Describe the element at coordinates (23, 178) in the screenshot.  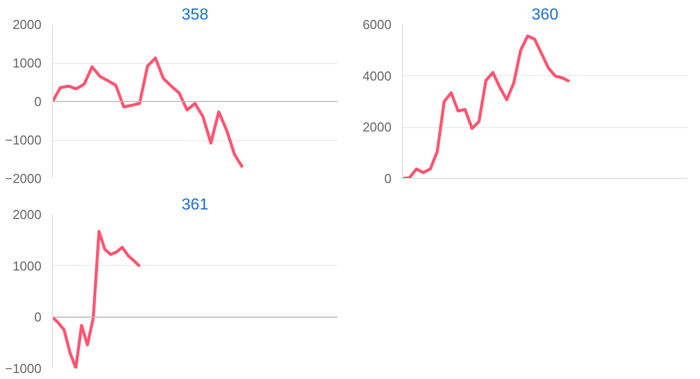
I see `y-tick-label: −2000` at that location.